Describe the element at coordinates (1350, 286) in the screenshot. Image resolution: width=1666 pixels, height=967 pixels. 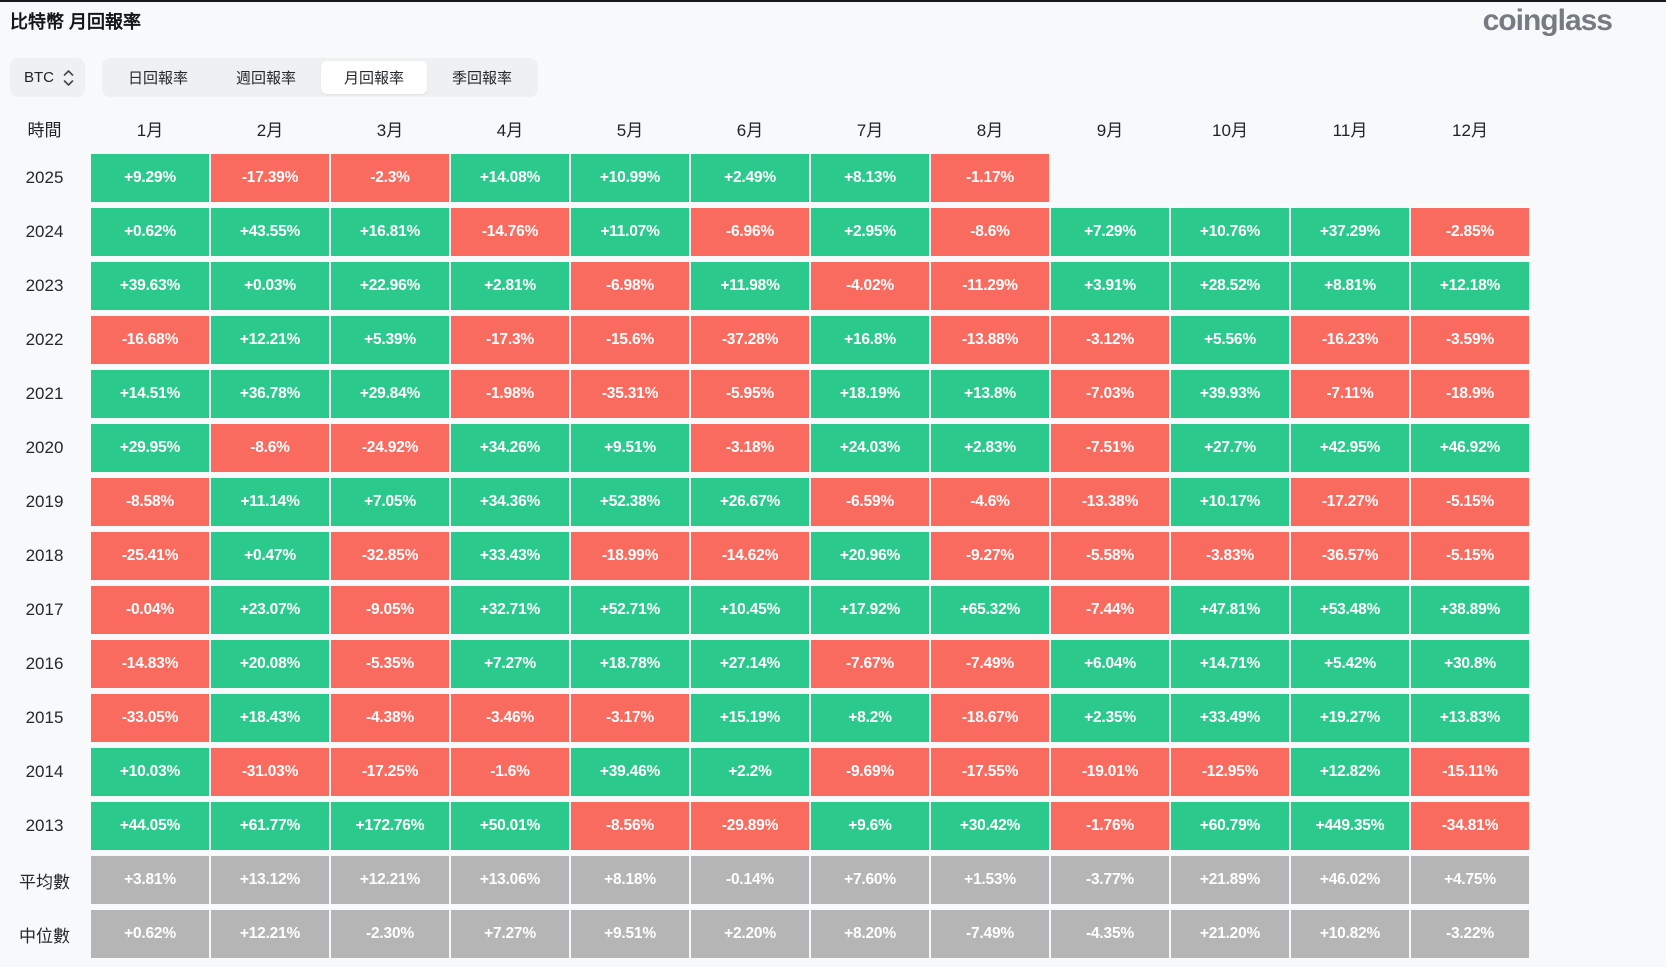
I see `return-cell: +8.81%` at that location.